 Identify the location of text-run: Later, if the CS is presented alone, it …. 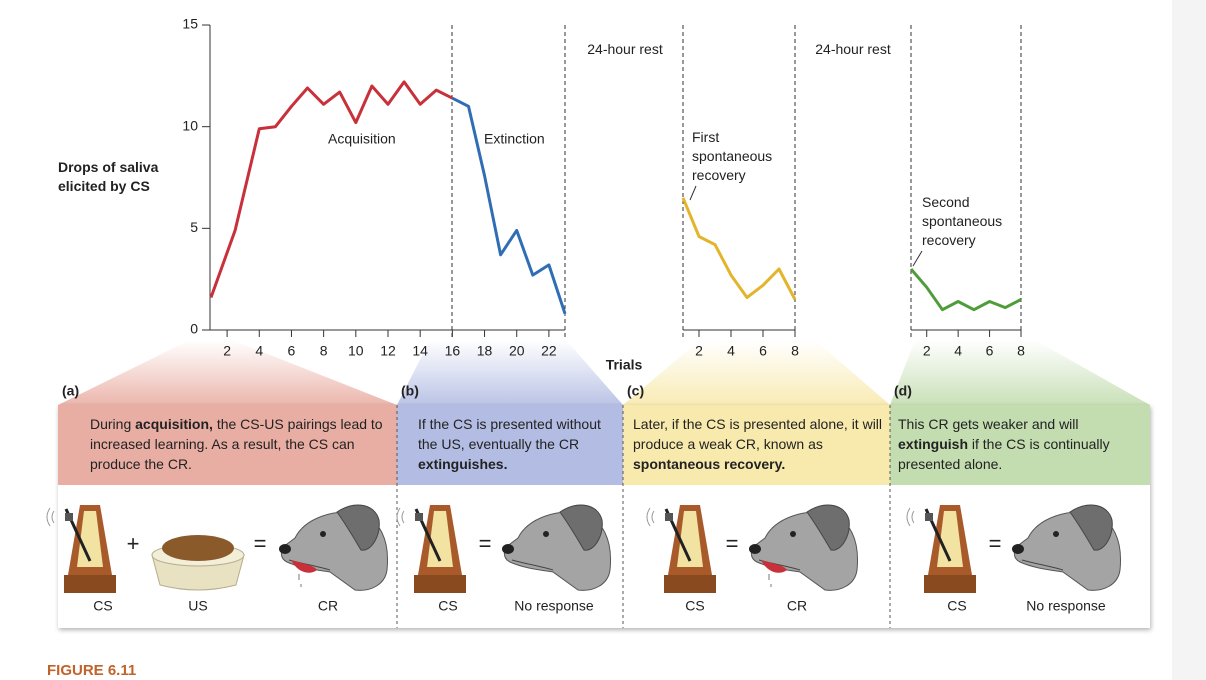
(758, 434).